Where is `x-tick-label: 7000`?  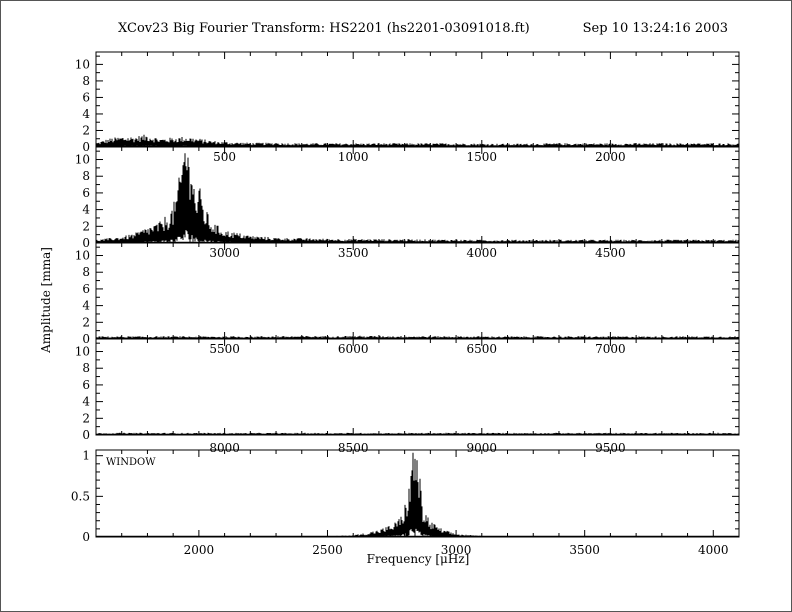
x-tick-label: 7000 is located at coordinates (610, 349).